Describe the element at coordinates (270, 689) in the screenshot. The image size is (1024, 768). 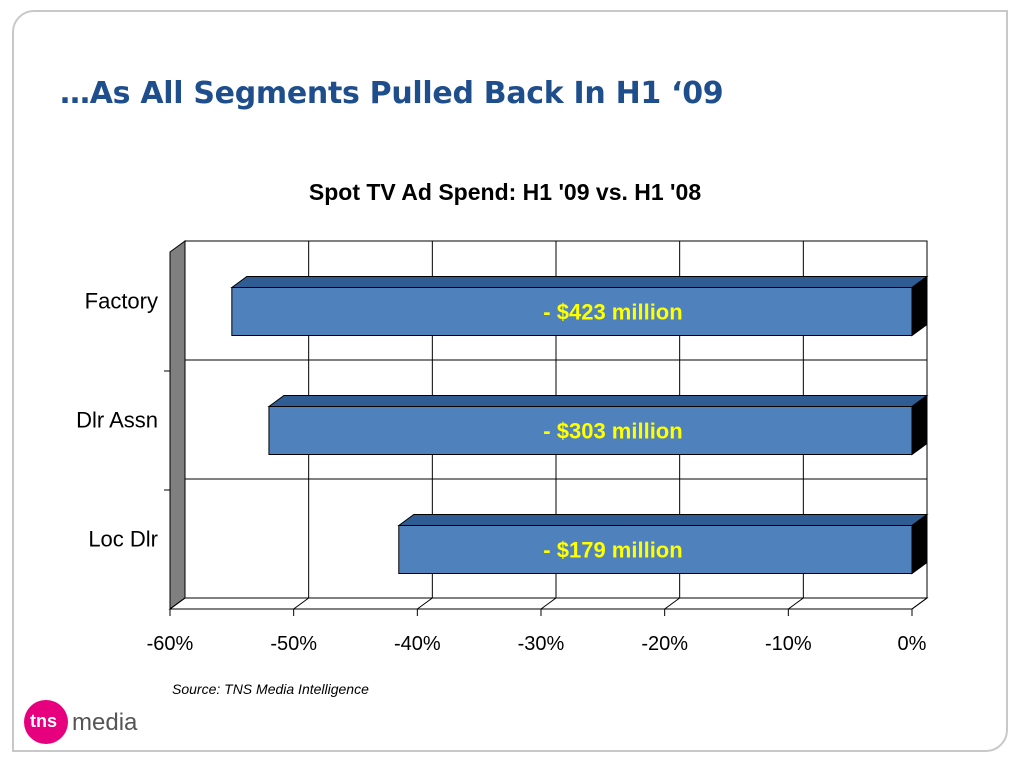
I see `source-note: Source: TNS Media Intelligence` at that location.